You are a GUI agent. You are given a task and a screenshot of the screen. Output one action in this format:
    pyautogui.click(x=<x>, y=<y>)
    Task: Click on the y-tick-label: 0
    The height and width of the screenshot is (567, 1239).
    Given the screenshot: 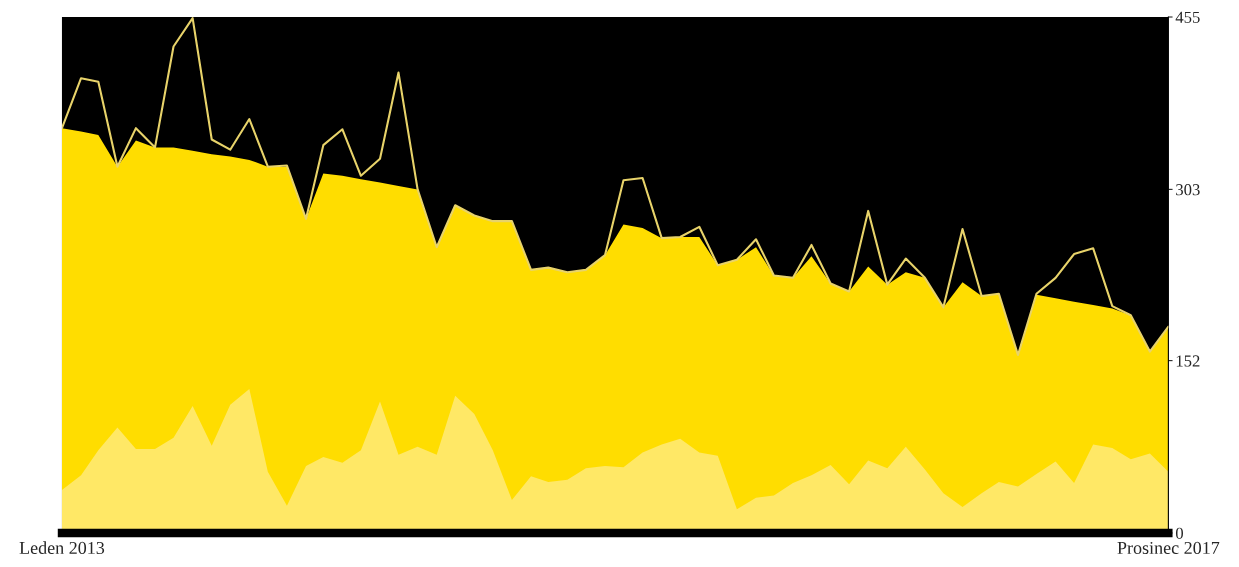 What is the action you would take?
    pyautogui.click(x=1179, y=533)
    